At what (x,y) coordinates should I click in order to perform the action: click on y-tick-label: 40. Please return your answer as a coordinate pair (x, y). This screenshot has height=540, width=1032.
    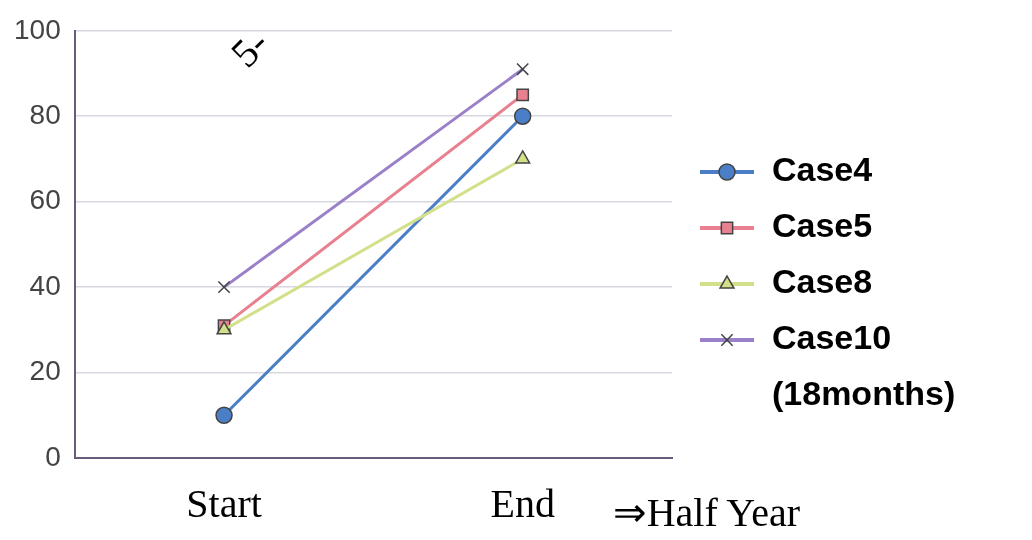
    Looking at the image, I should click on (45, 285).